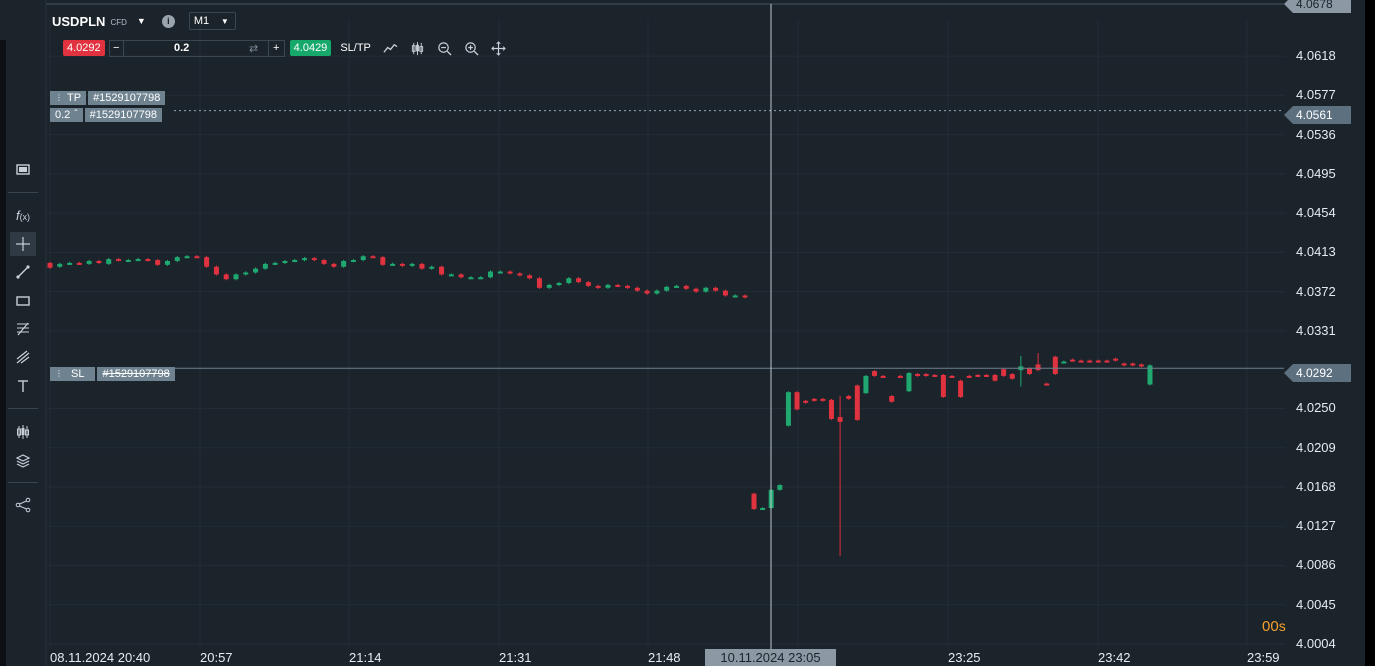 The image size is (1375, 666). Describe the element at coordinates (1316, 252) in the screenshot. I see `price-axis-label: 4.0413` at that location.